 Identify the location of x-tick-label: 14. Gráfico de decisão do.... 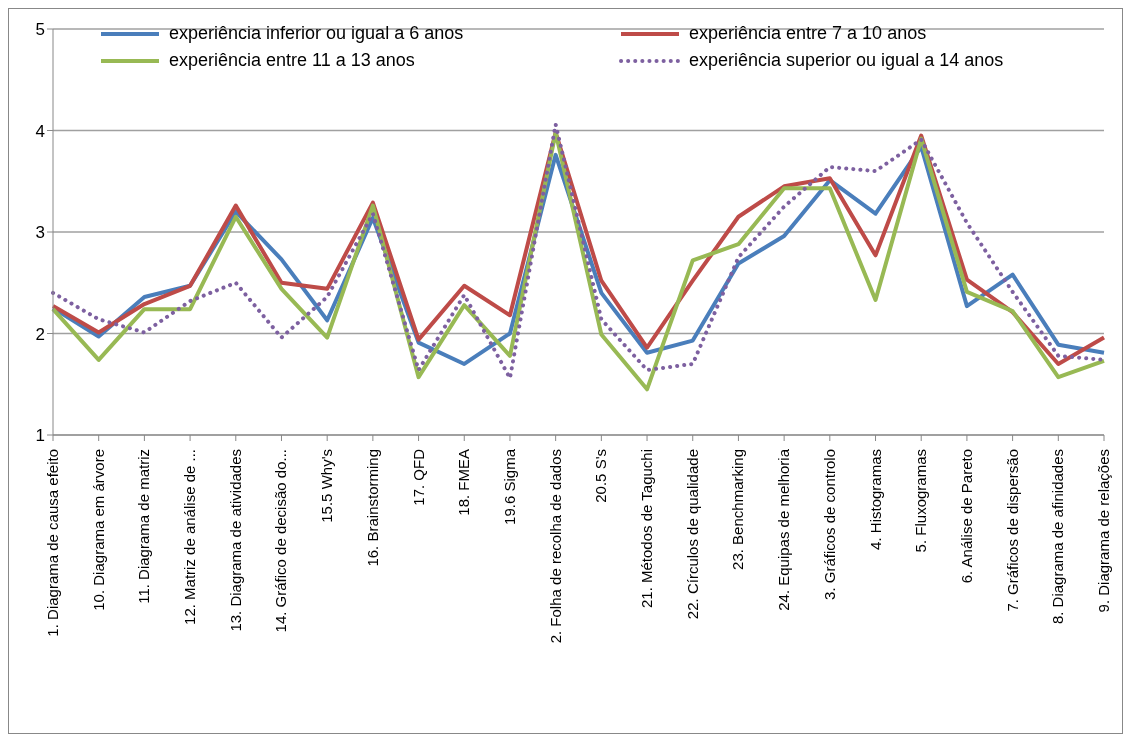
(281, 541).